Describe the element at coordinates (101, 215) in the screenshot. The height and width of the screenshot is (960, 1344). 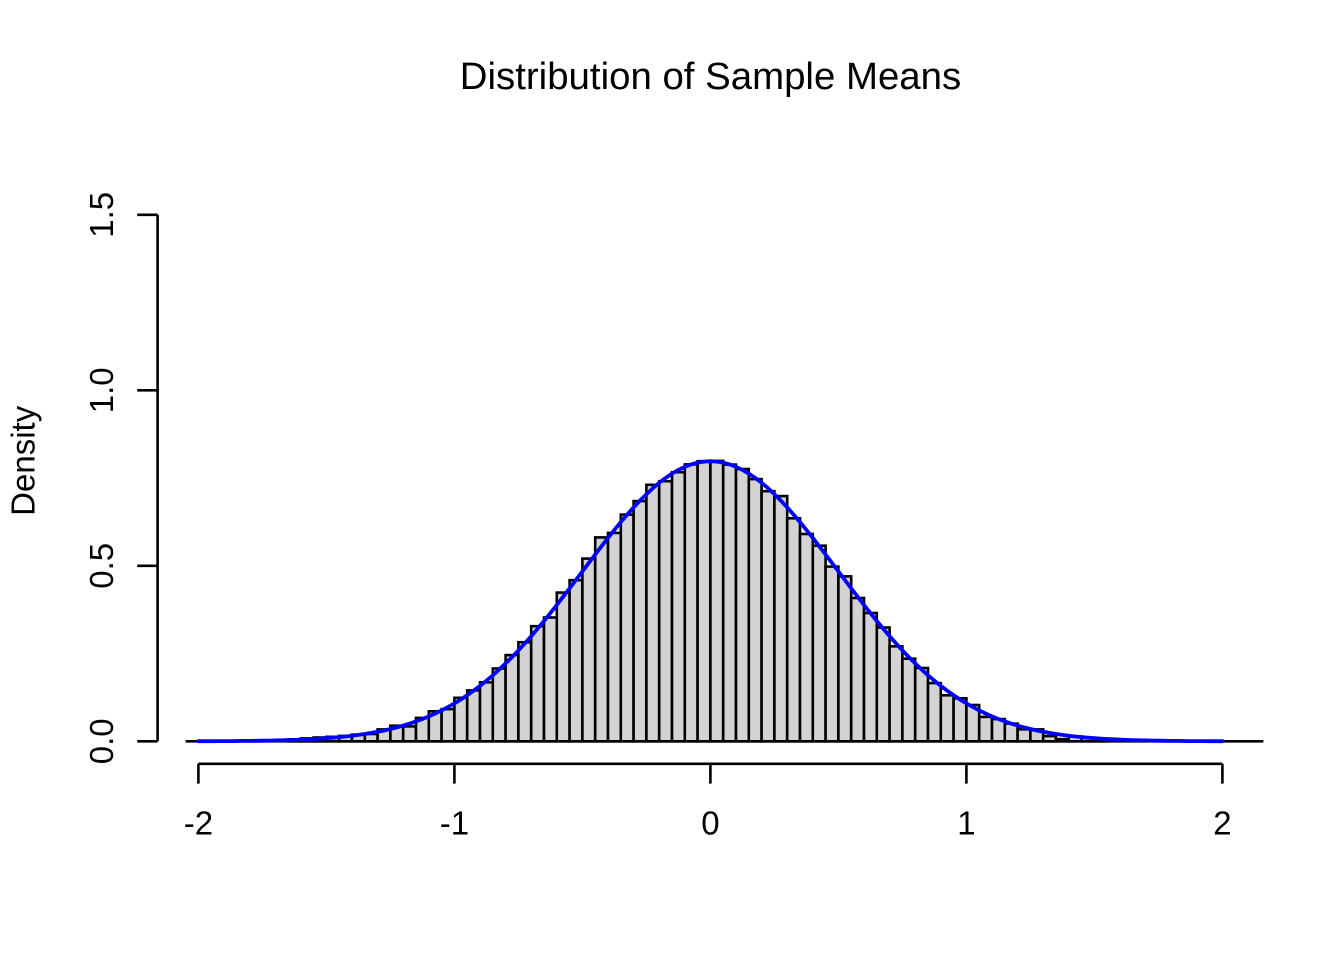
I see `svg-text: 1.5` at that location.